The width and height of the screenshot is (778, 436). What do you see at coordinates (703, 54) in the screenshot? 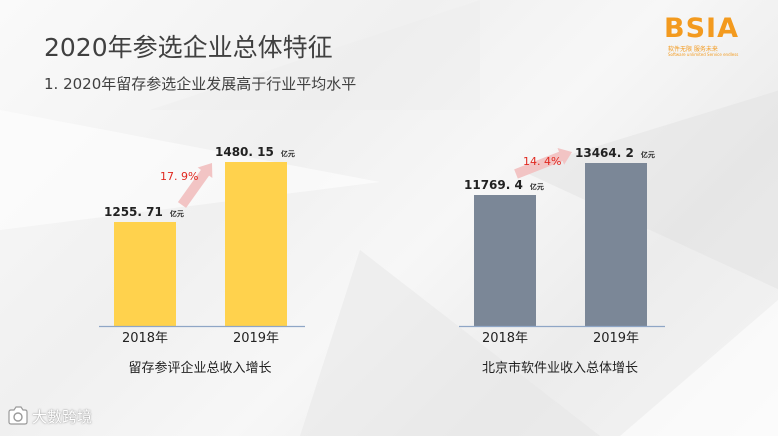
I see `logo-en-tagline: Software unlimited Service endless` at bounding box center [703, 54].